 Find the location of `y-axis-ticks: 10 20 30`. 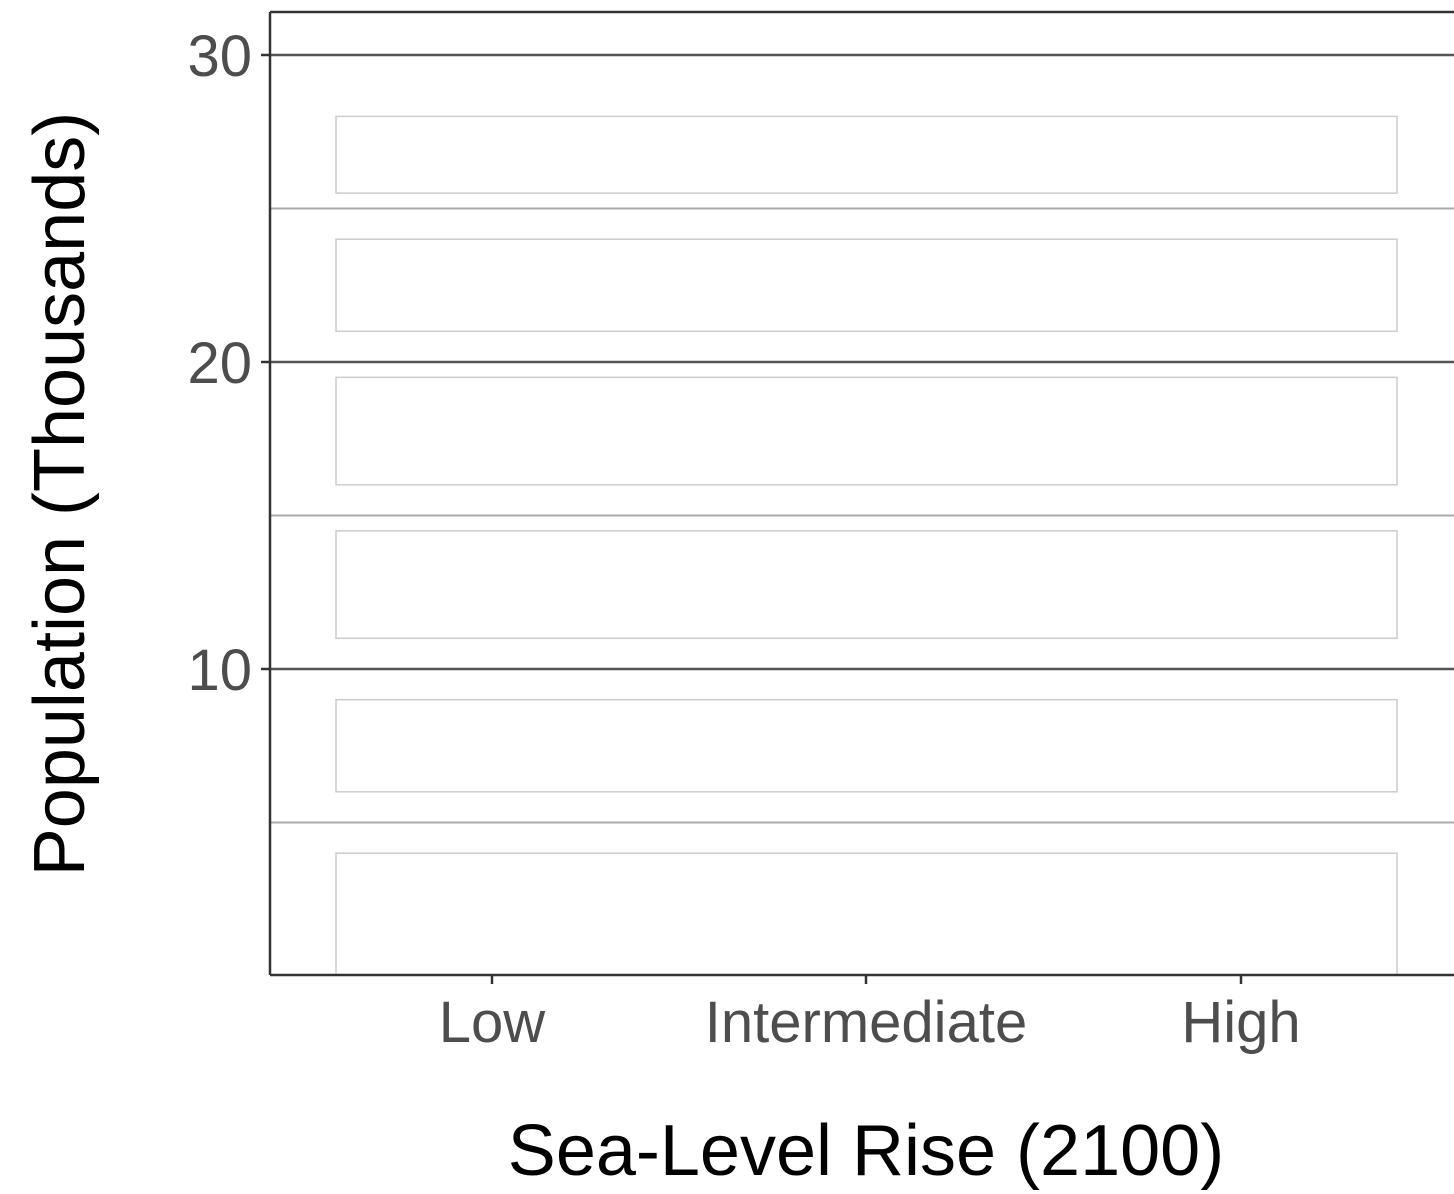

y-axis-ticks: 10 20 30 is located at coordinates (228, 363).